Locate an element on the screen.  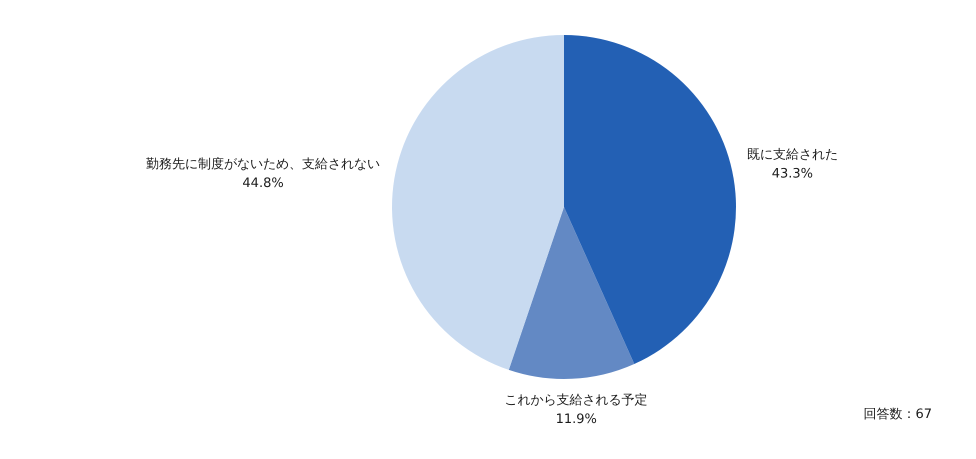
data-label: 44.8% is located at coordinates (263, 183).